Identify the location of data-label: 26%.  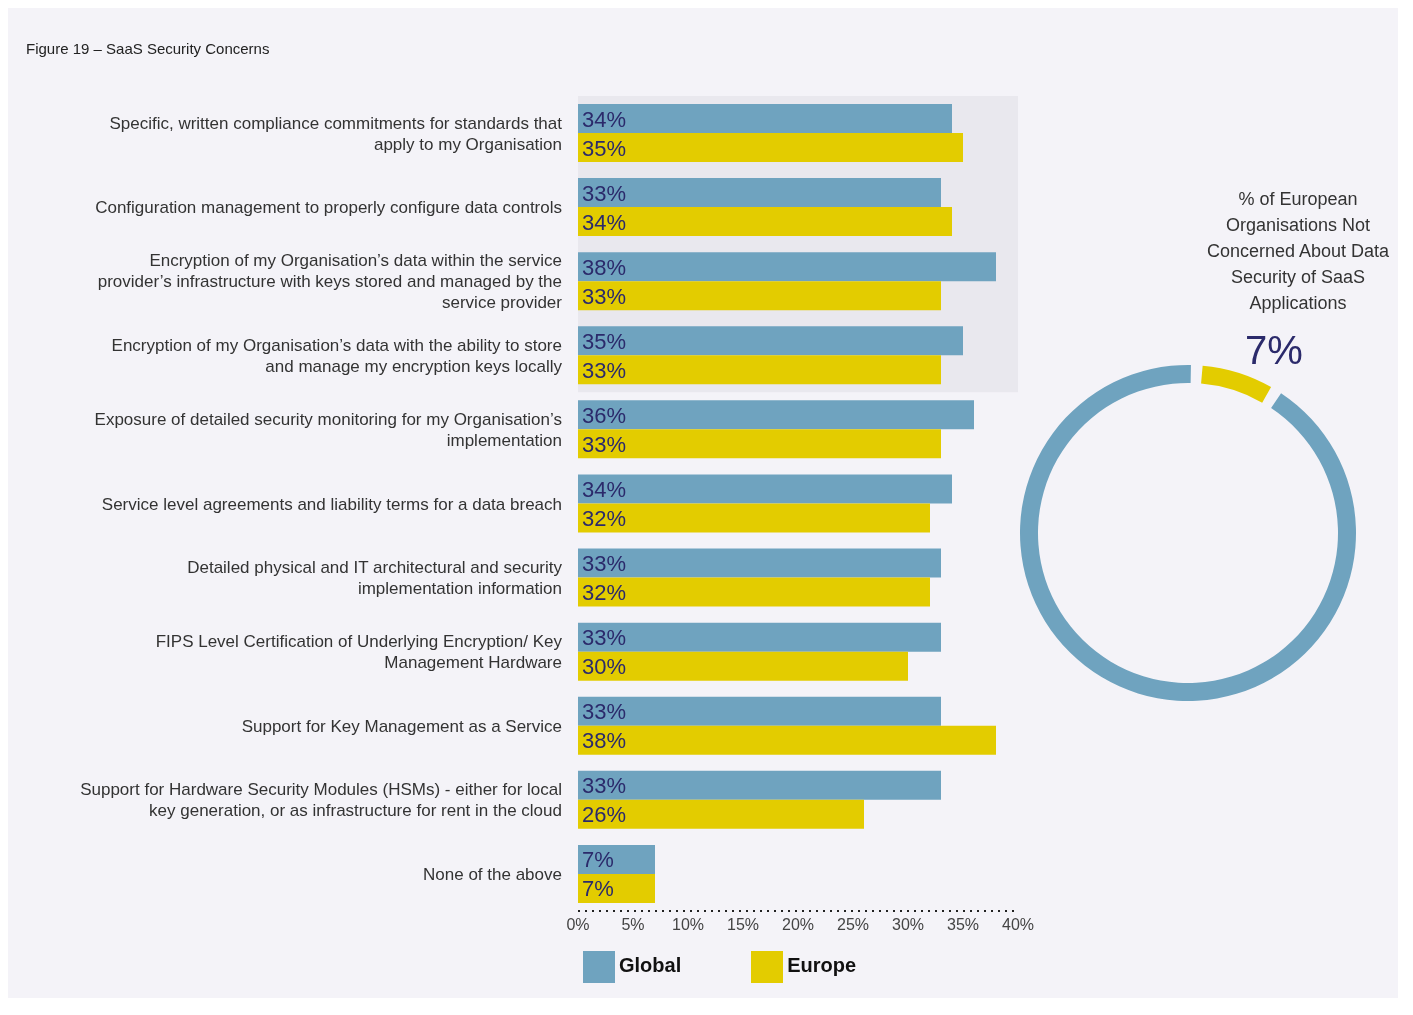
(604, 815).